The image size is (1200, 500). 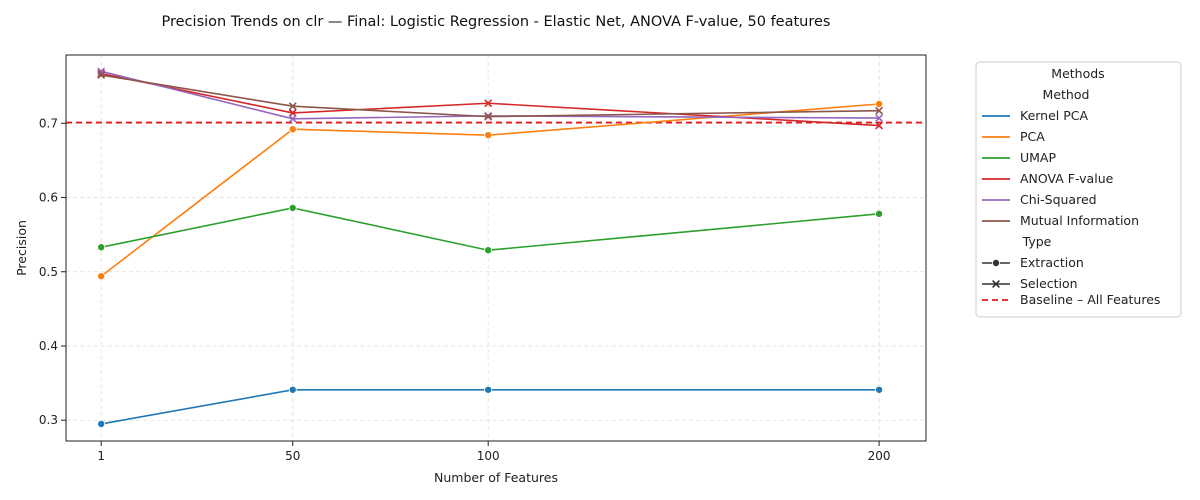 What do you see at coordinates (1077, 73) in the screenshot?
I see `legend-title: Methods` at bounding box center [1077, 73].